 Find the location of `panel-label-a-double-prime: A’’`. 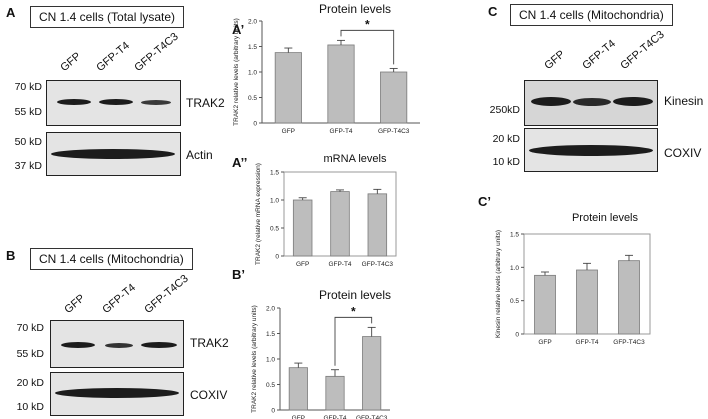

panel-label-a-double-prime: A’’ is located at coordinates (240, 162).